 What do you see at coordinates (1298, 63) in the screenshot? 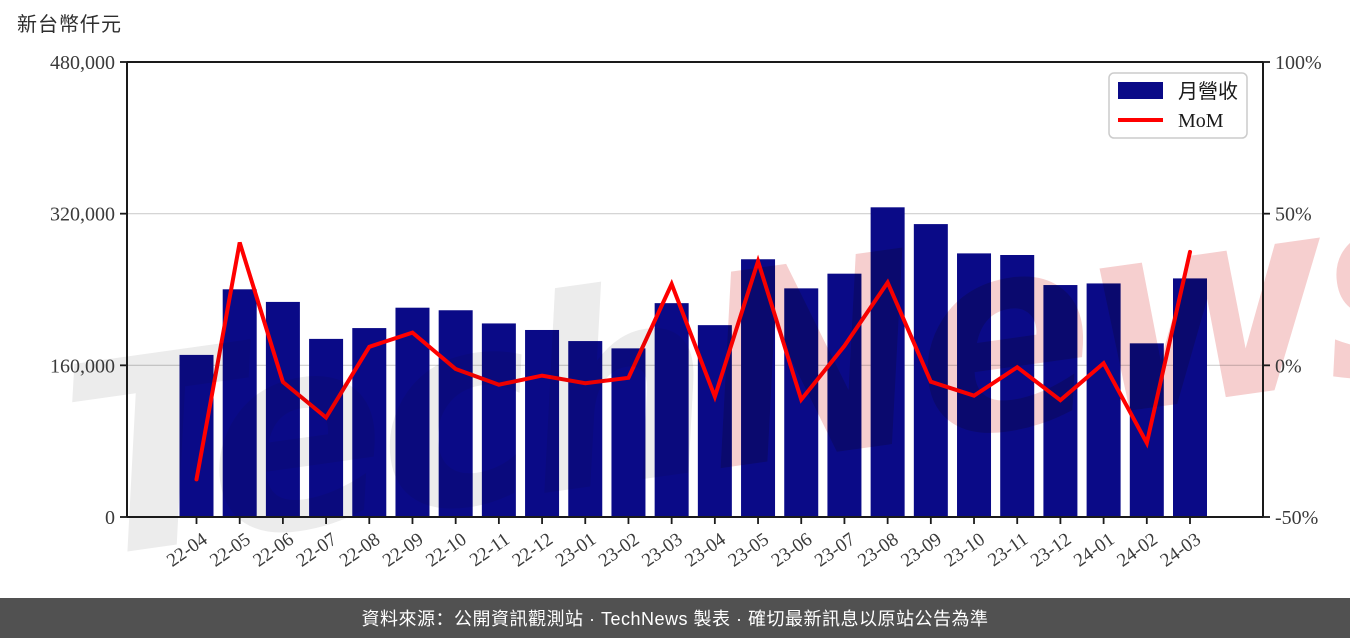
I see `y-right-tick-label: 100%` at bounding box center [1298, 63].